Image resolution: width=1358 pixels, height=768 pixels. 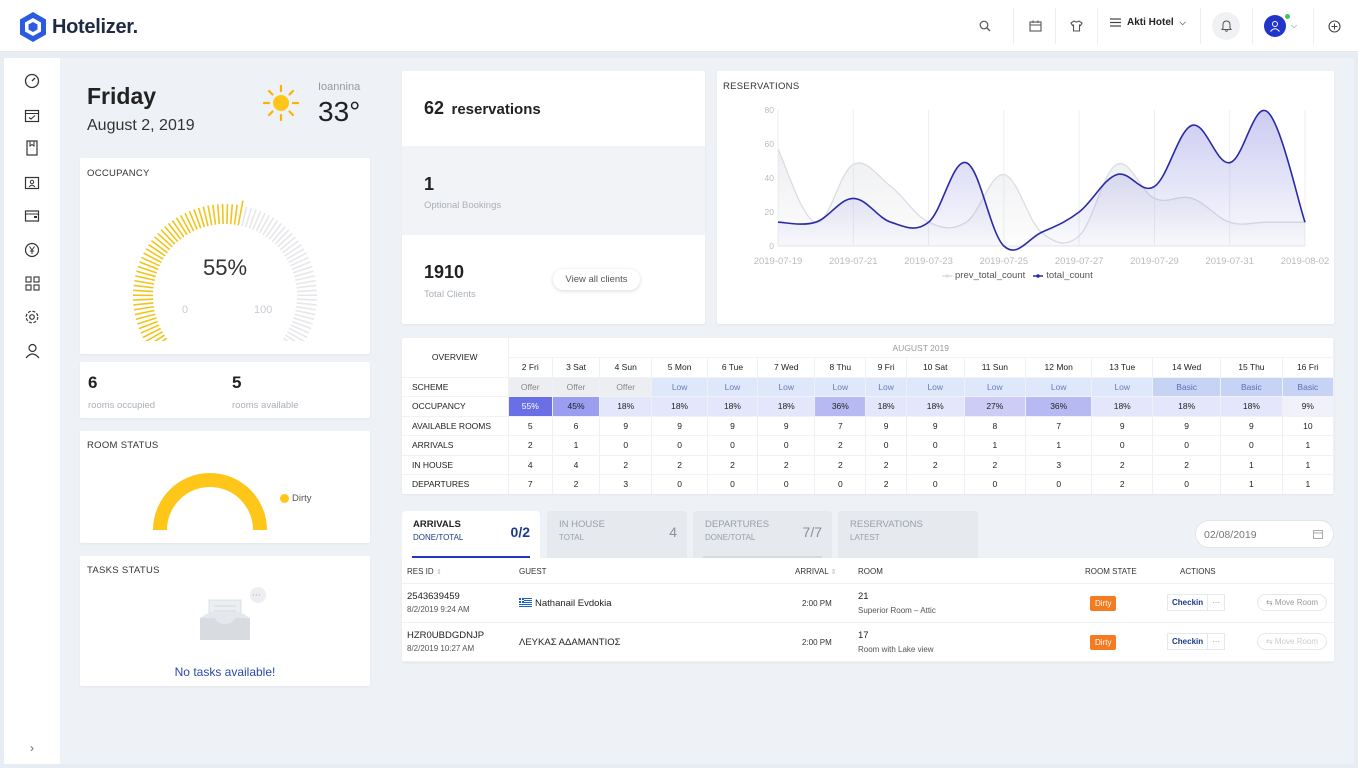 What do you see at coordinates (572, 537) in the screenshot?
I see `tab-in-house-sub: TOTAL` at bounding box center [572, 537].